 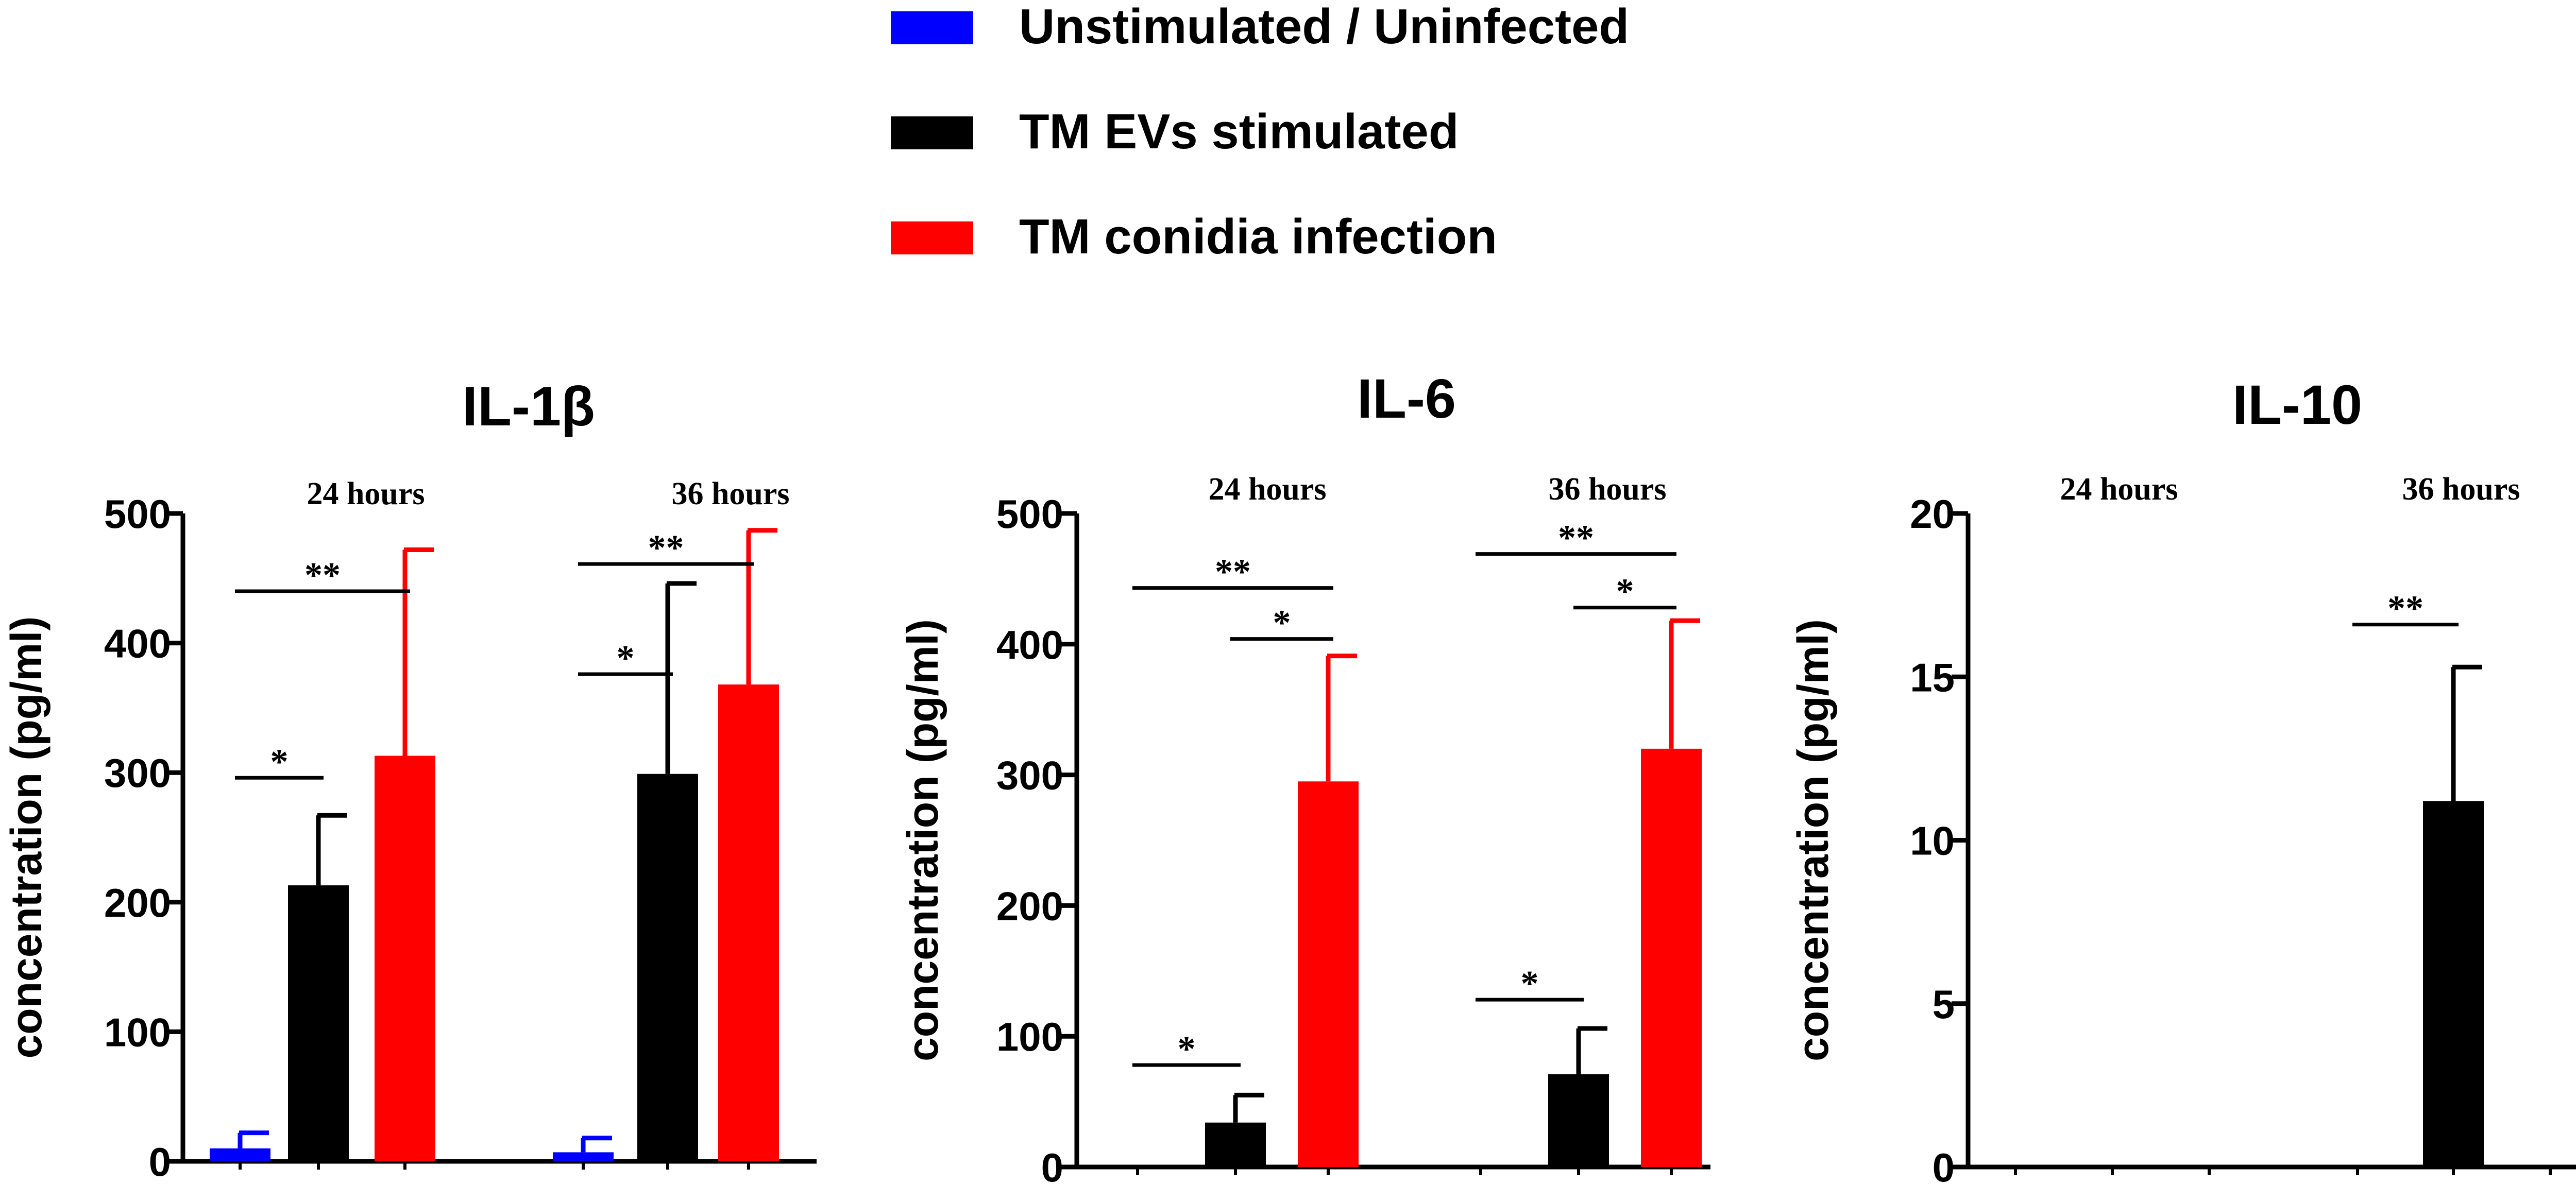 What do you see at coordinates (1233, 572) in the screenshot?
I see `significance-marker-3: **` at bounding box center [1233, 572].